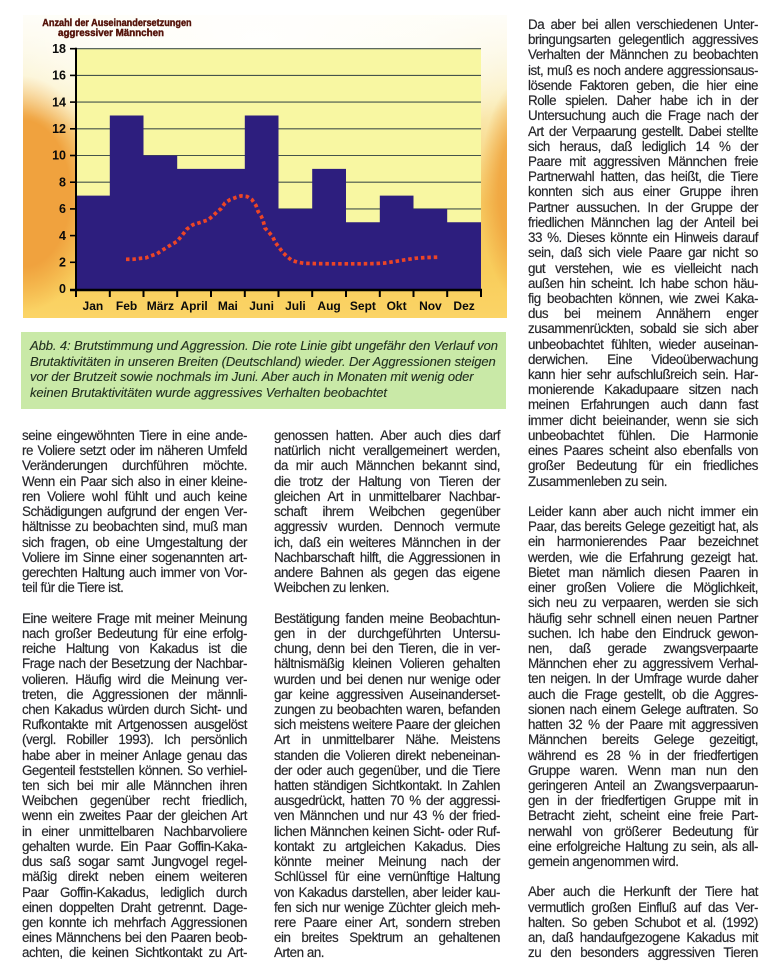  Describe the element at coordinates (116, 23) in the screenshot. I see `svg-text:Anzahl der Auseinandersetzunge: Anzahl der Auseinandersetzungen` at that location.